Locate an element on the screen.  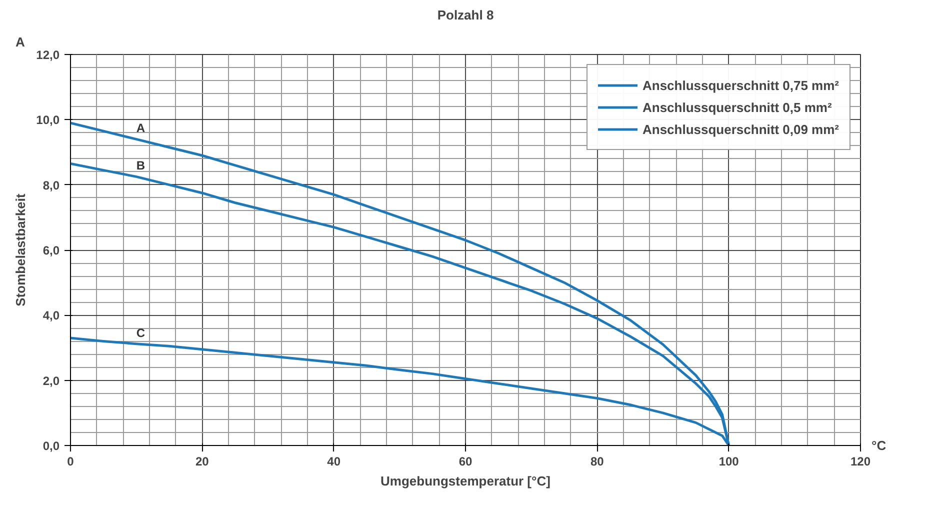
text: °C is located at coordinates (879, 445).